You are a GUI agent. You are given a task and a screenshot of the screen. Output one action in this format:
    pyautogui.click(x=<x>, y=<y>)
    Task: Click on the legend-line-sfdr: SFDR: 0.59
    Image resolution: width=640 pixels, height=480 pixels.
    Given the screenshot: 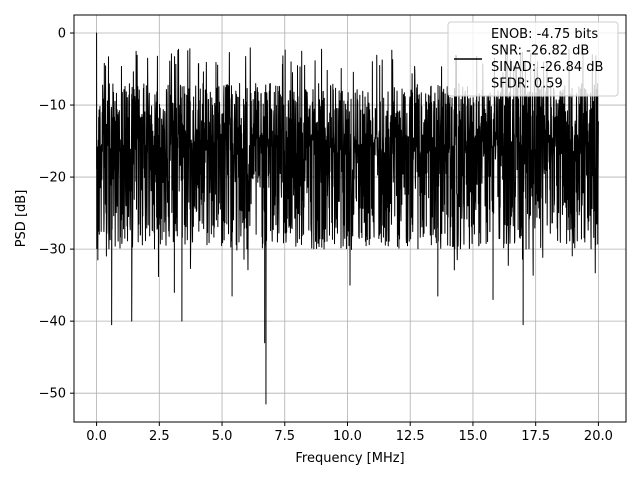 What is the action you would take?
    pyautogui.click(x=527, y=84)
    